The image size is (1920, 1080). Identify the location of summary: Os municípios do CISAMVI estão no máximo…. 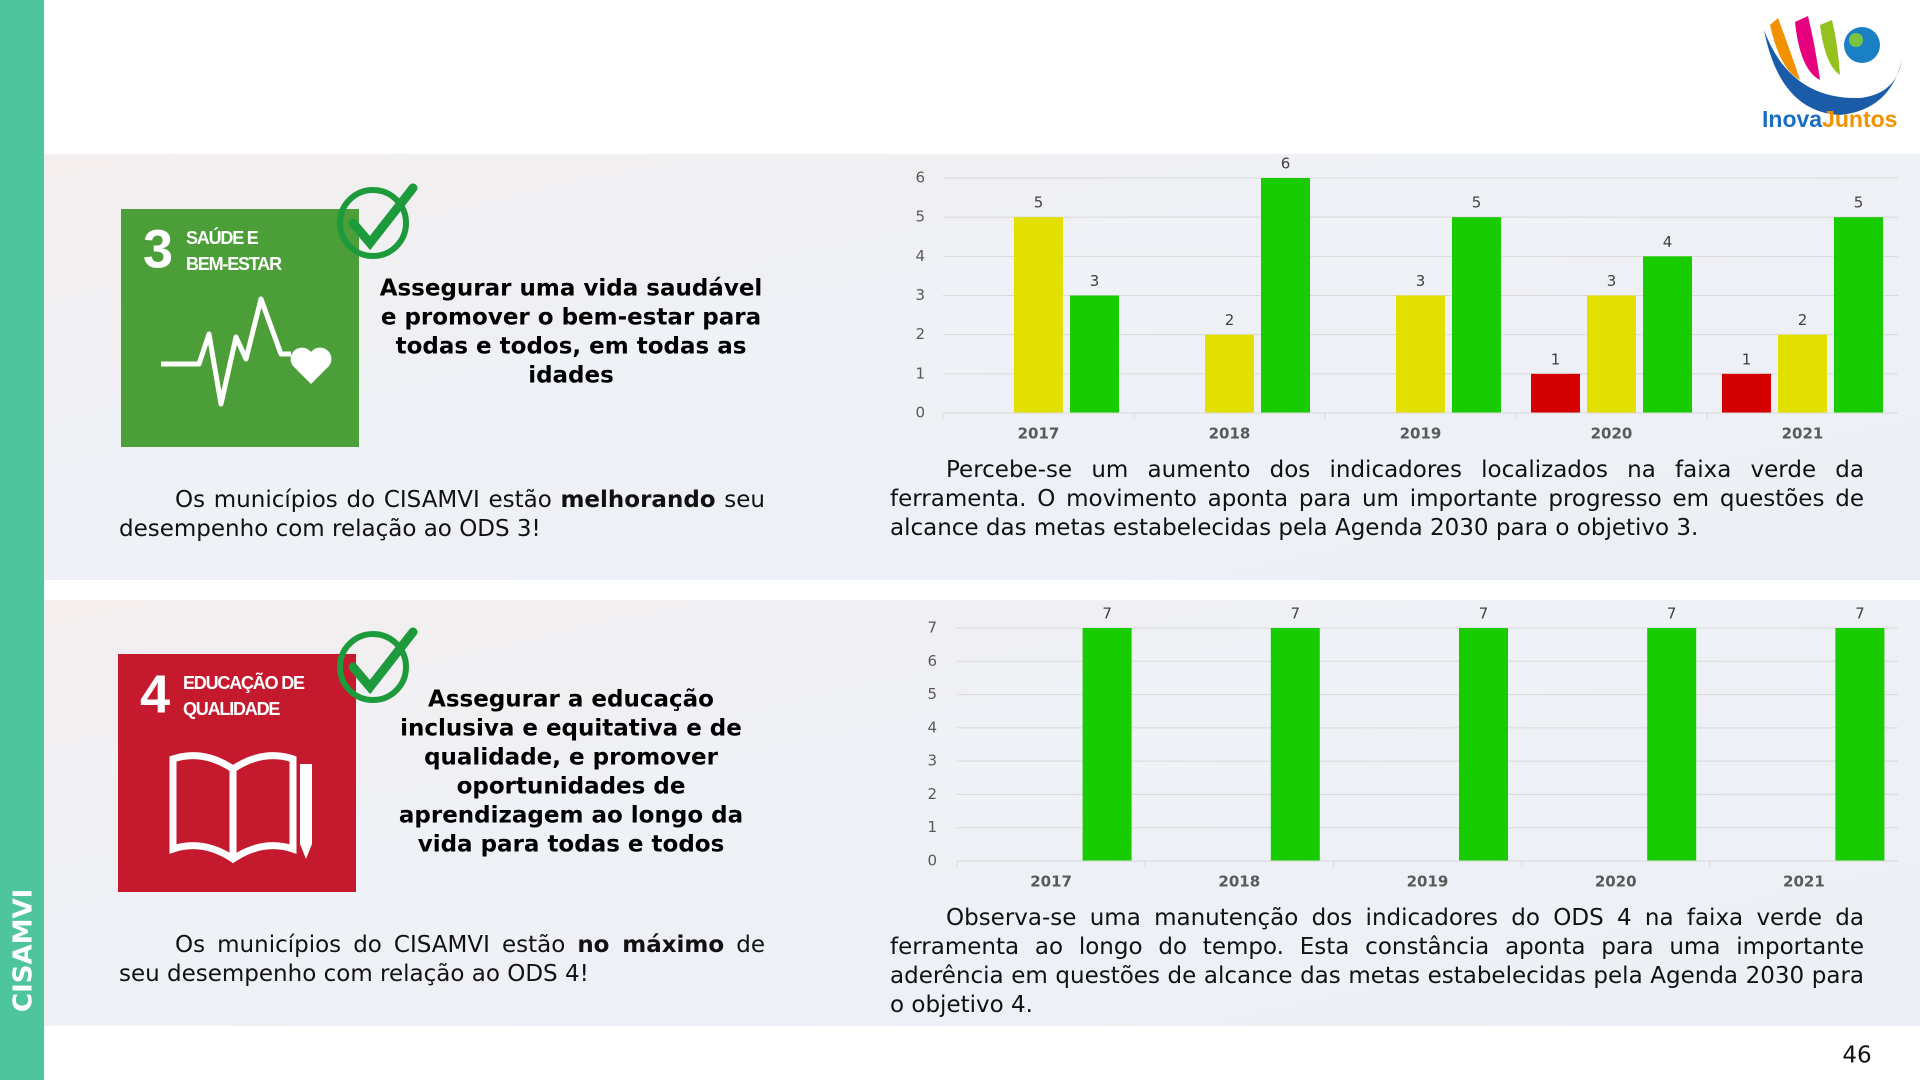
(442, 960).